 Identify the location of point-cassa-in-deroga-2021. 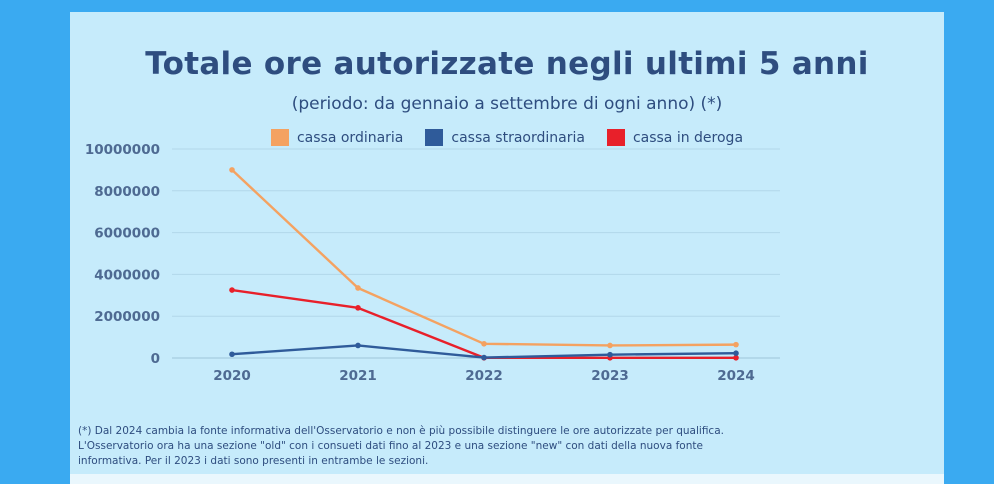
(358, 308).